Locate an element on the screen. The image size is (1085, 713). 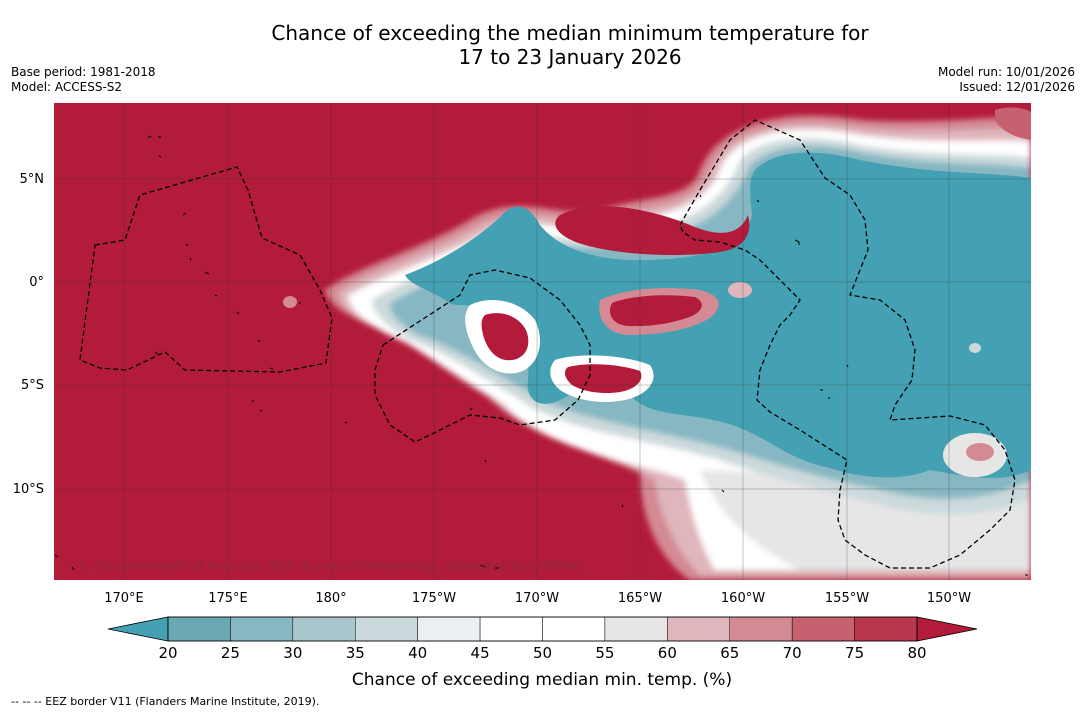
colorbar-under-arrow is located at coordinates (138, 629).